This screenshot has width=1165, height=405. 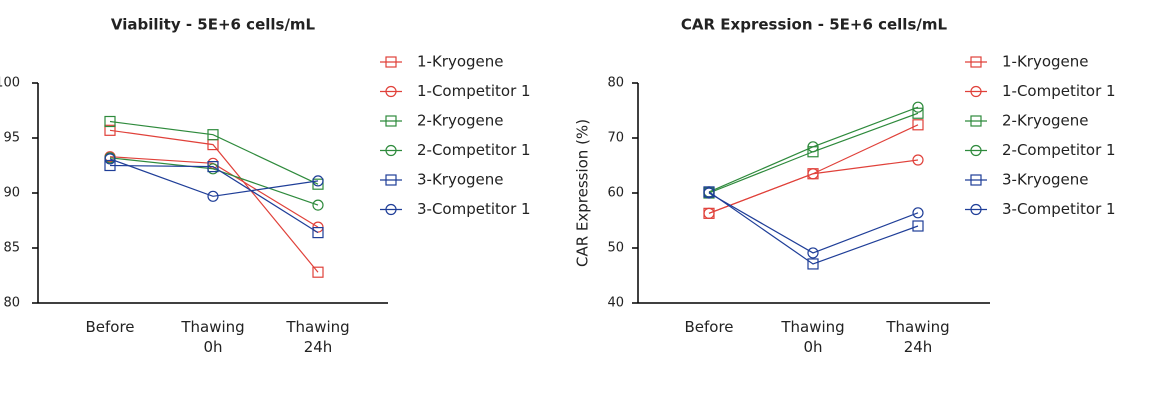 I want to click on chart-title: Viability - 5E+6 cells/mL, so click(x=213, y=25).